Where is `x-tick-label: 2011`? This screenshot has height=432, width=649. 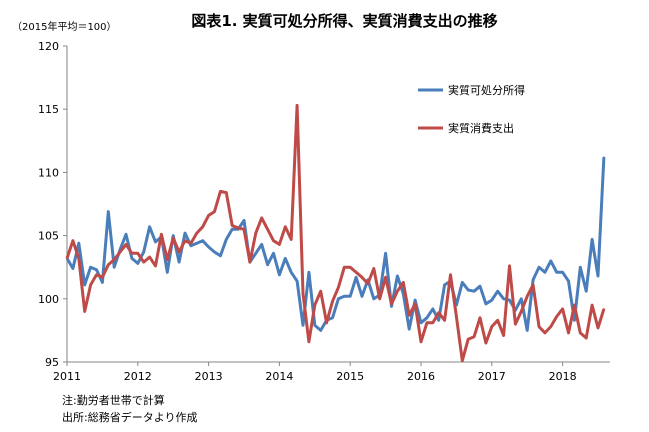 x-tick-label: 2011 is located at coordinates (67, 376).